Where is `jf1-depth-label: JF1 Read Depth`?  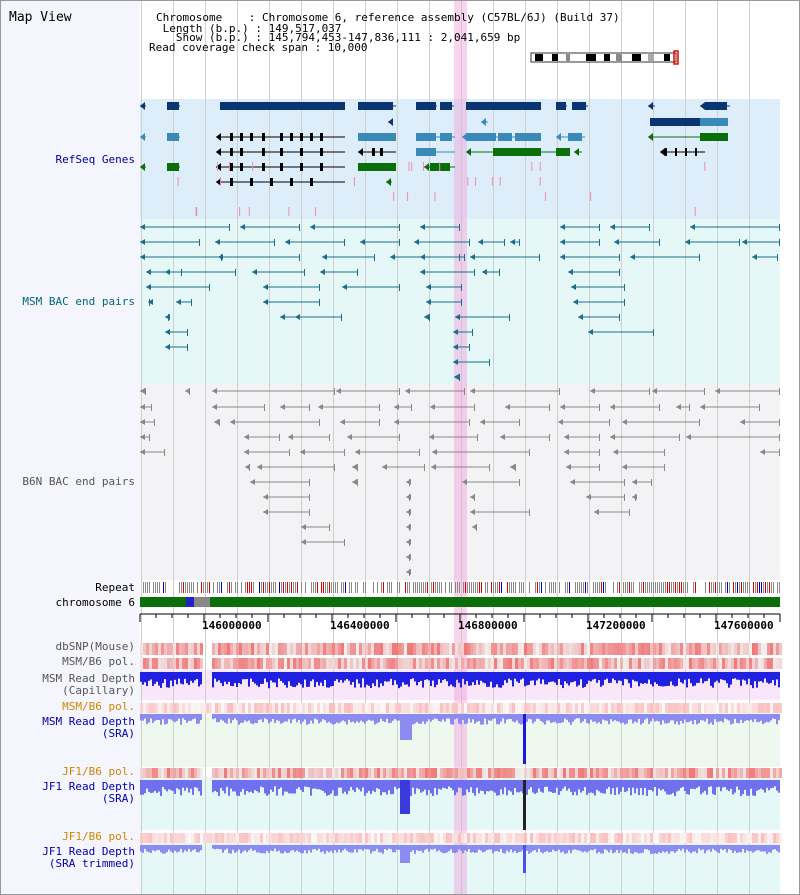
jf1-depth-label: JF1 Read Depth is located at coordinates (88, 786).